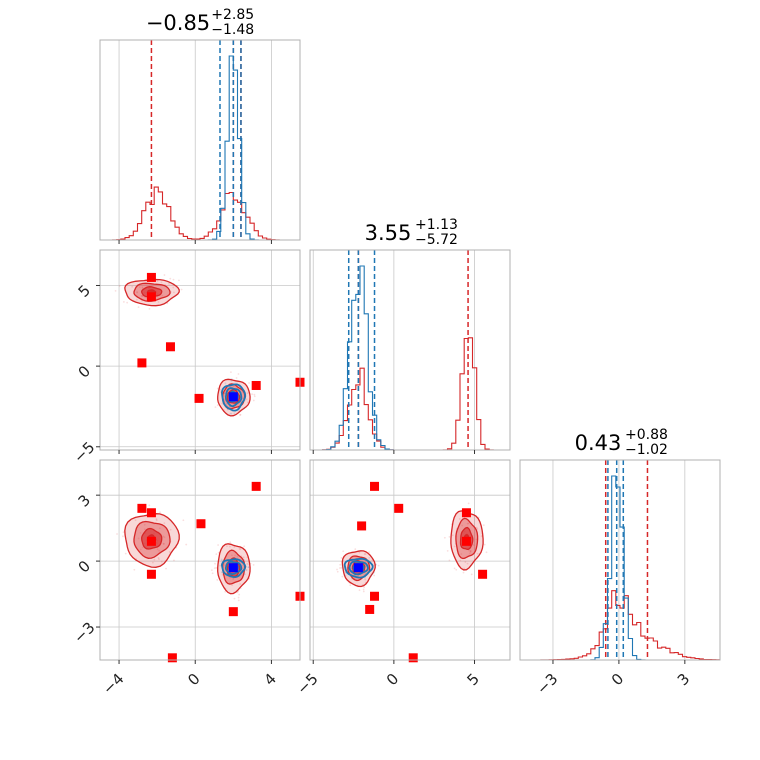 The width and height of the screenshot is (760, 760). I want to click on y-tick-label: −5, so click(84, 452).